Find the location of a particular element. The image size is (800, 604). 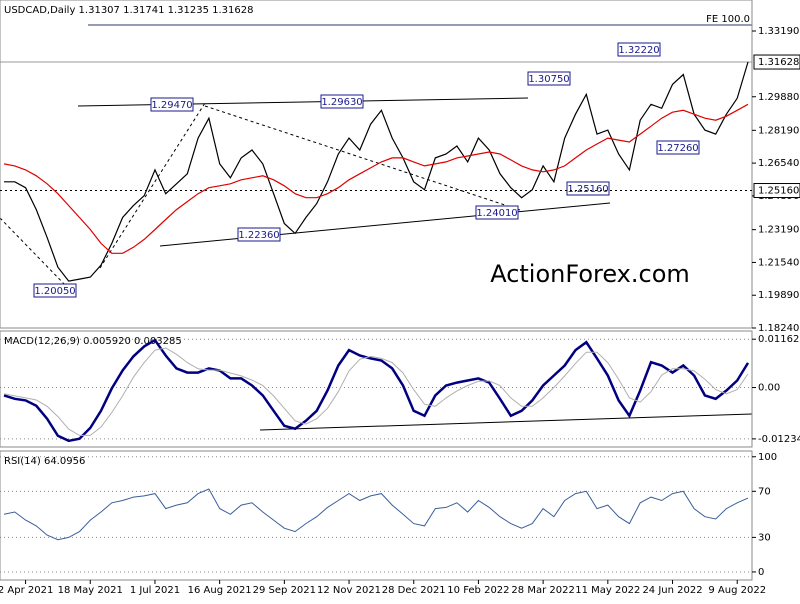

annotation: 1.30750 is located at coordinates (549, 78).